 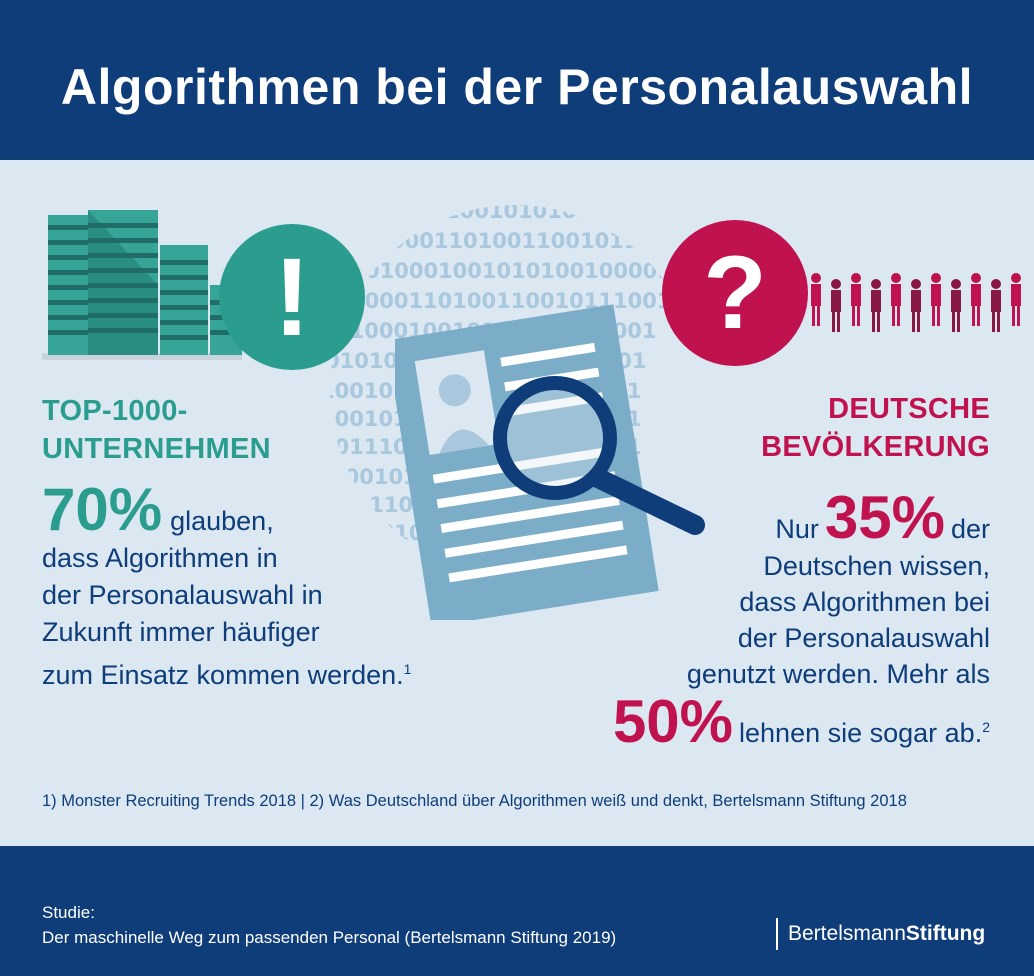 I want to click on bertelsmann-logo: BertelsmannStiftung, so click(x=880, y=934).